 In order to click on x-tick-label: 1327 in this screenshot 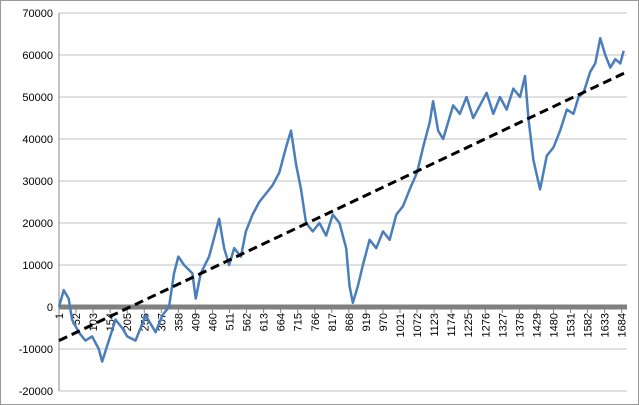, I will do `click(503, 325)`.